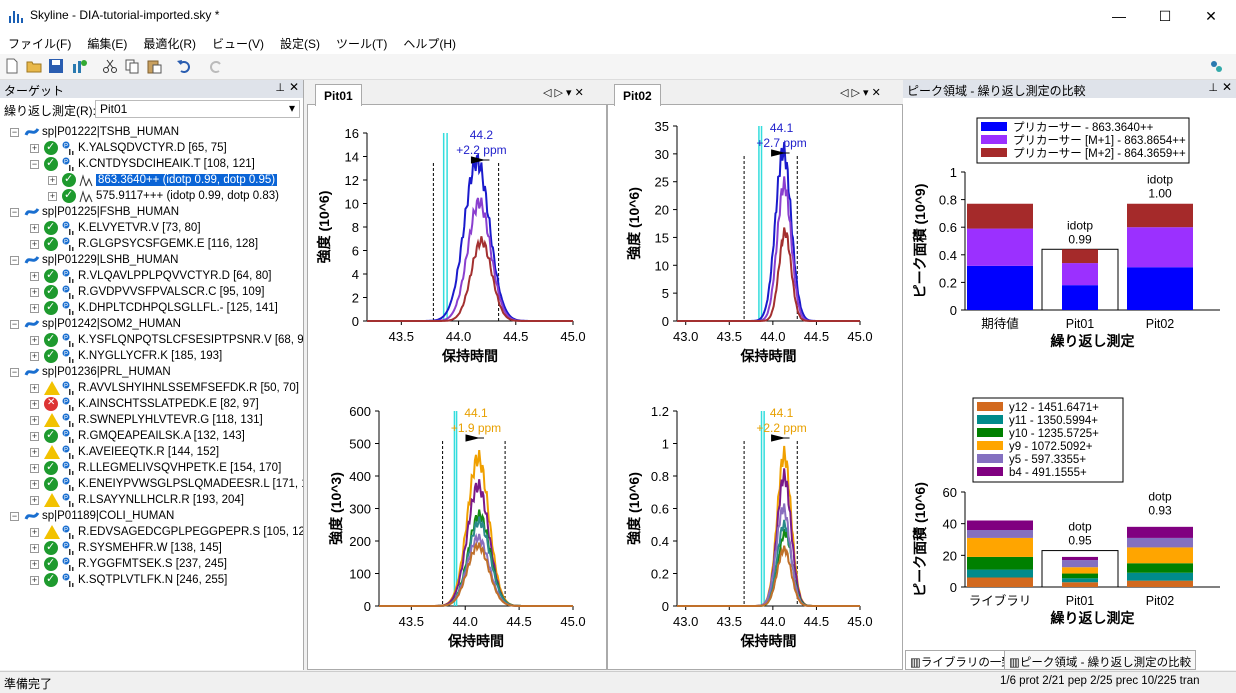  Describe the element at coordinates (178, 308) in the screenshot. I see `peptide-node: K.DHPLTCDHPQLSGLLFL.- [125, 141]` at that location.